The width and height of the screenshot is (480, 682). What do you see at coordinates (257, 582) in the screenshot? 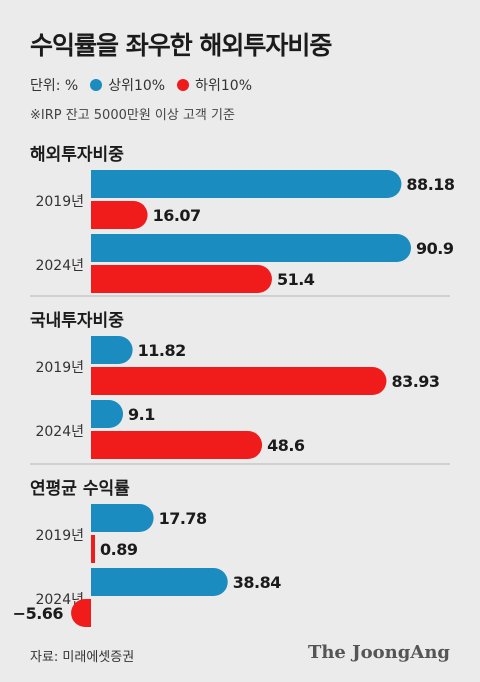
I see `data-label: 38.84` at bounding box center [257, 582].